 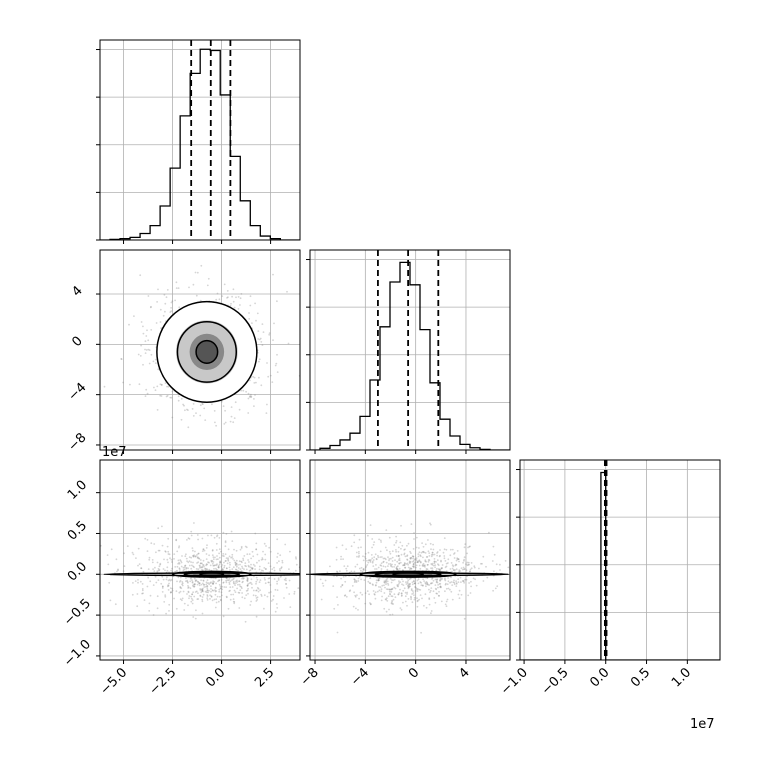 I want to click on panel-frame, so click(x=410, y=350).